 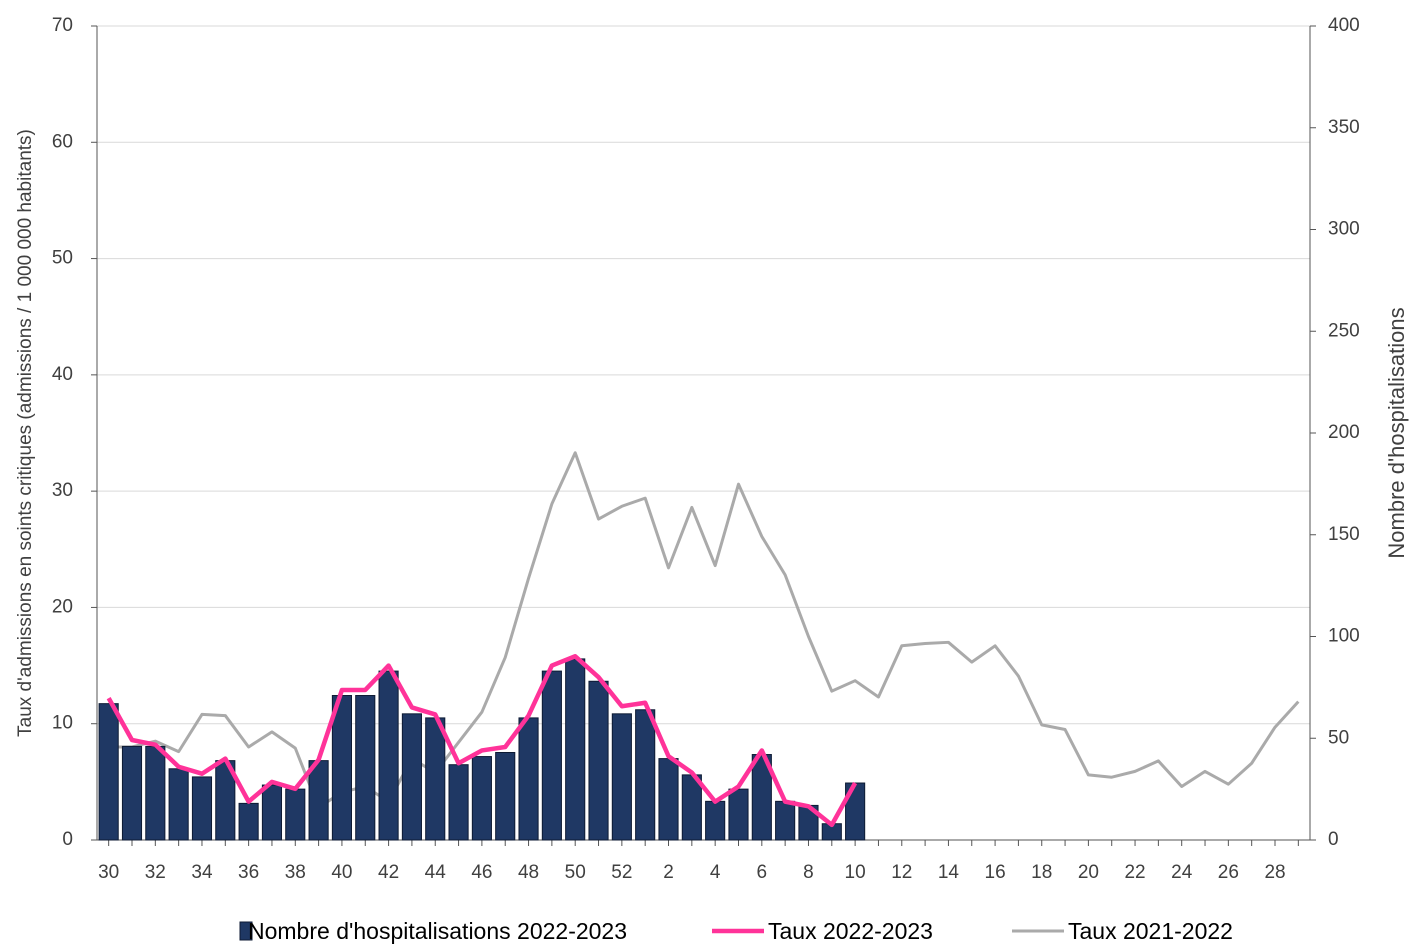 What do you see at coordinates (481, 872) in the screenshot?
I see `x-tick-label: 46` at bounding box center [481, 872].